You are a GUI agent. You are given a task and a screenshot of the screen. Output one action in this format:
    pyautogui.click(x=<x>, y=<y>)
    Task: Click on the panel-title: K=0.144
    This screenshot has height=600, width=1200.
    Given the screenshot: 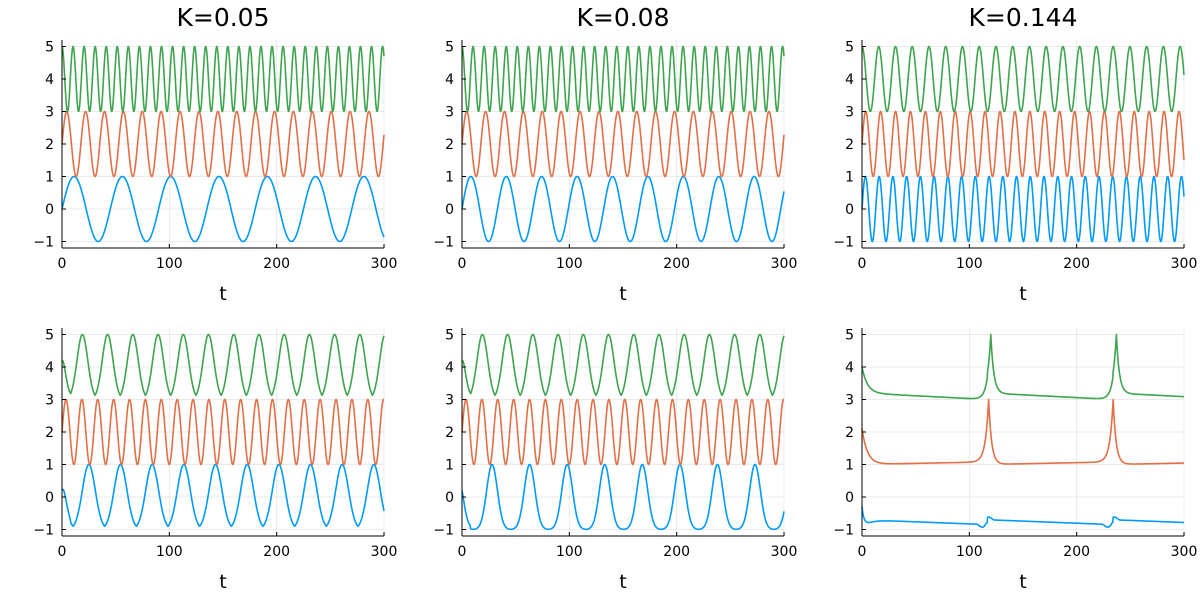 What is the action you would take?
    pyautogui.click(x=1023, y=17)
    